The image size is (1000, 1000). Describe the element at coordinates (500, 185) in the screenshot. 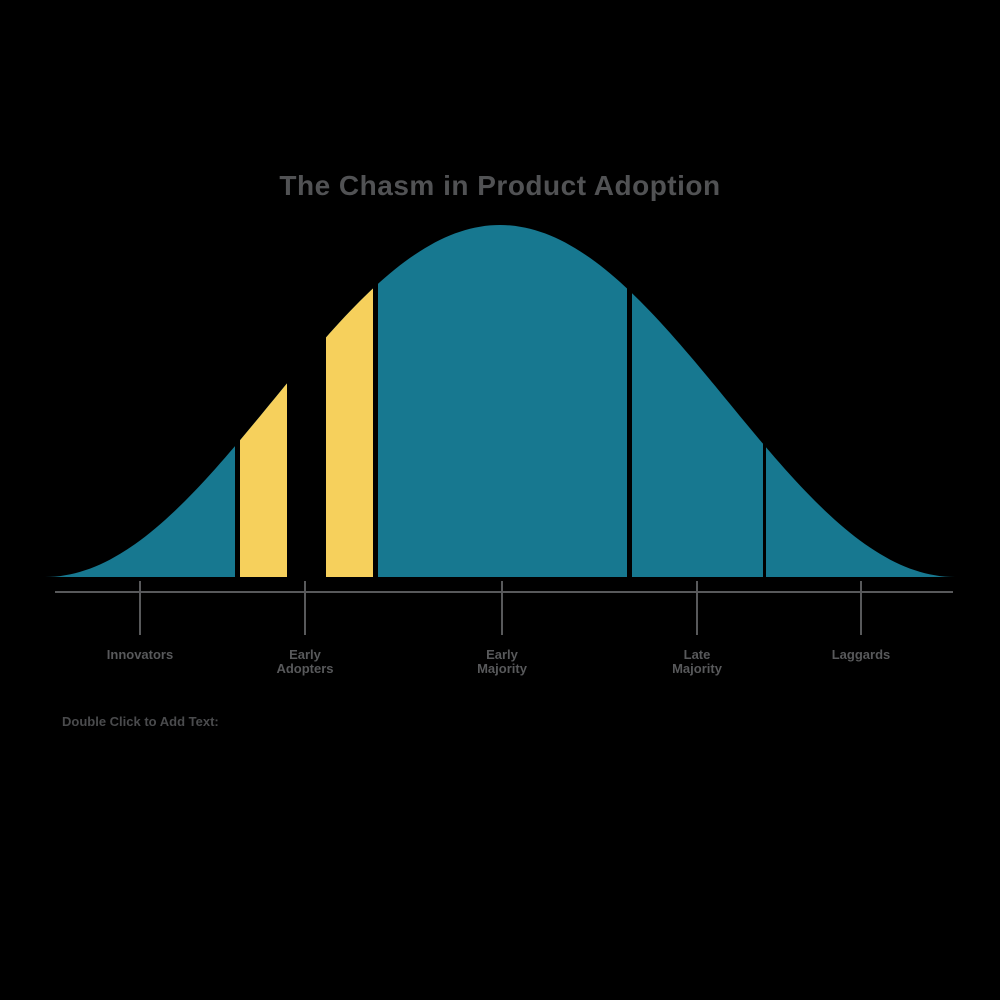

I see `diagram-title: The Chasm in Product Adoption` at that location.